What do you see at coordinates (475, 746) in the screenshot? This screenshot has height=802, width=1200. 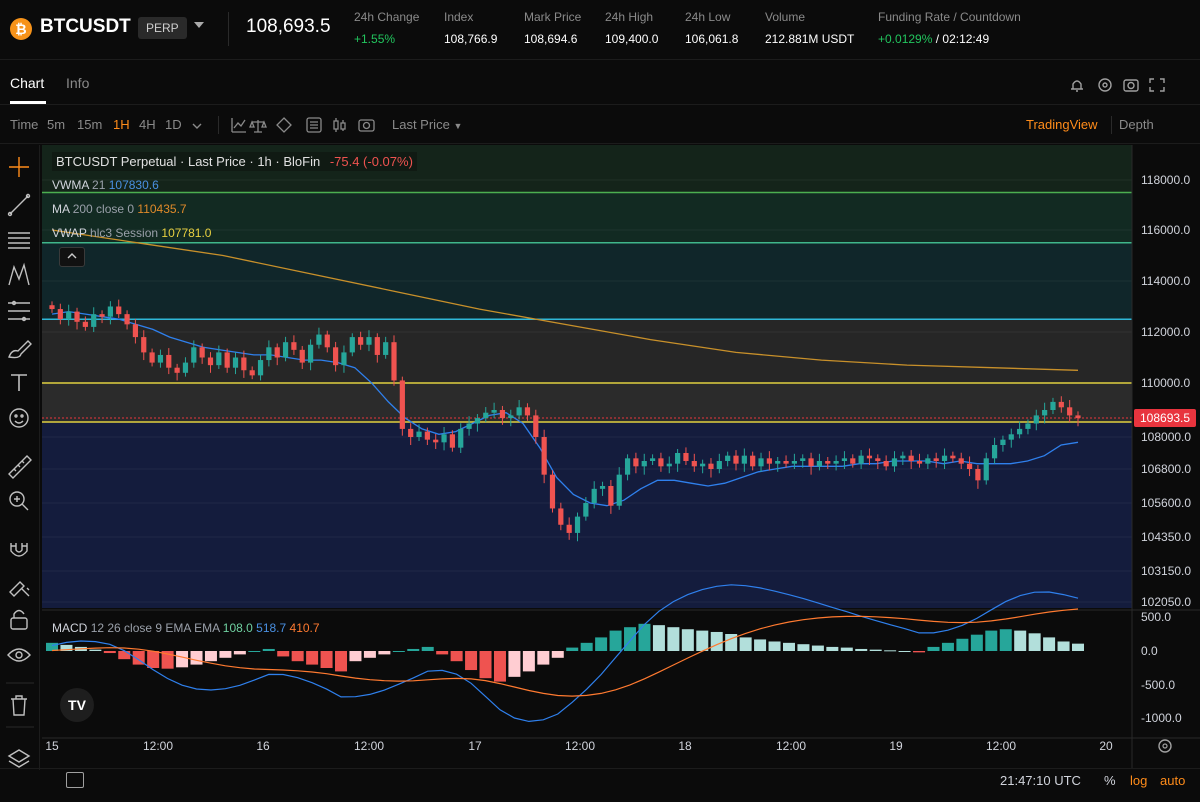 I see `time-axis-label: 17` at bounding box center [475, 746].